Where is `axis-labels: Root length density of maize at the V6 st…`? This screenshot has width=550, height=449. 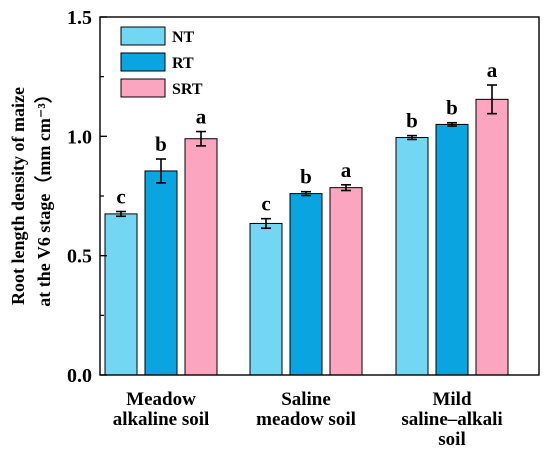 axis-labels: Root length density of maize at the V6 st… is located at coordinates (31, 196).